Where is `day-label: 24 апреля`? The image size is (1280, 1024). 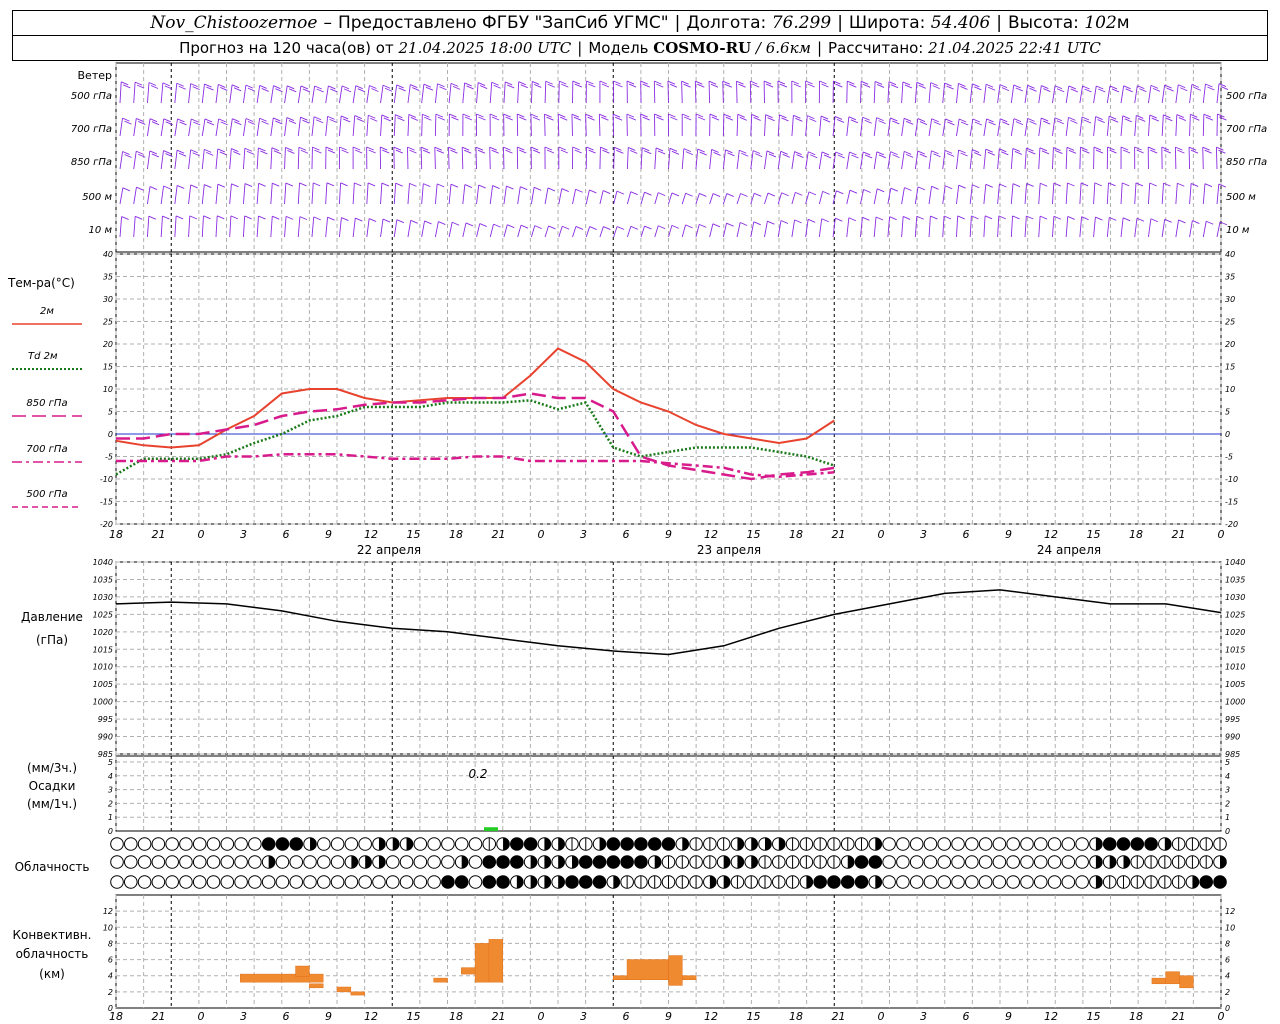 day-label: 24 апреля is located at coordinates (1069, 550).